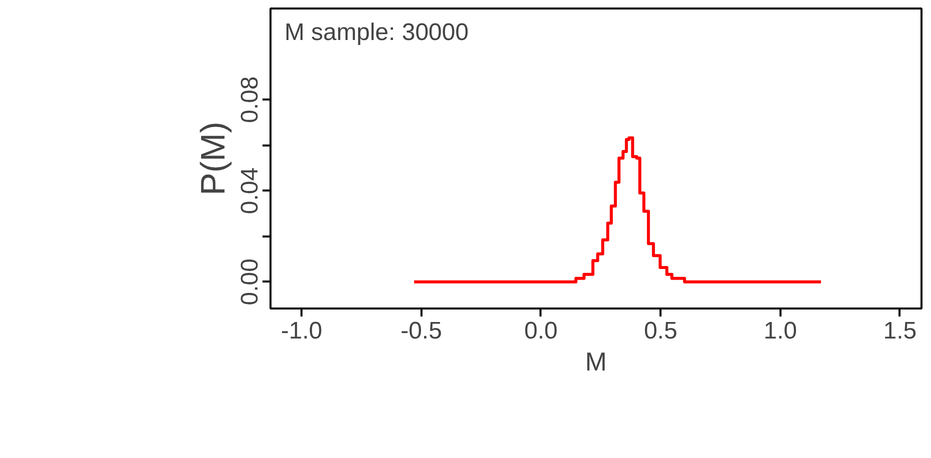 The image size is (931, 458). I want to click on y-tick-label: 0.08, so click(250, 99).